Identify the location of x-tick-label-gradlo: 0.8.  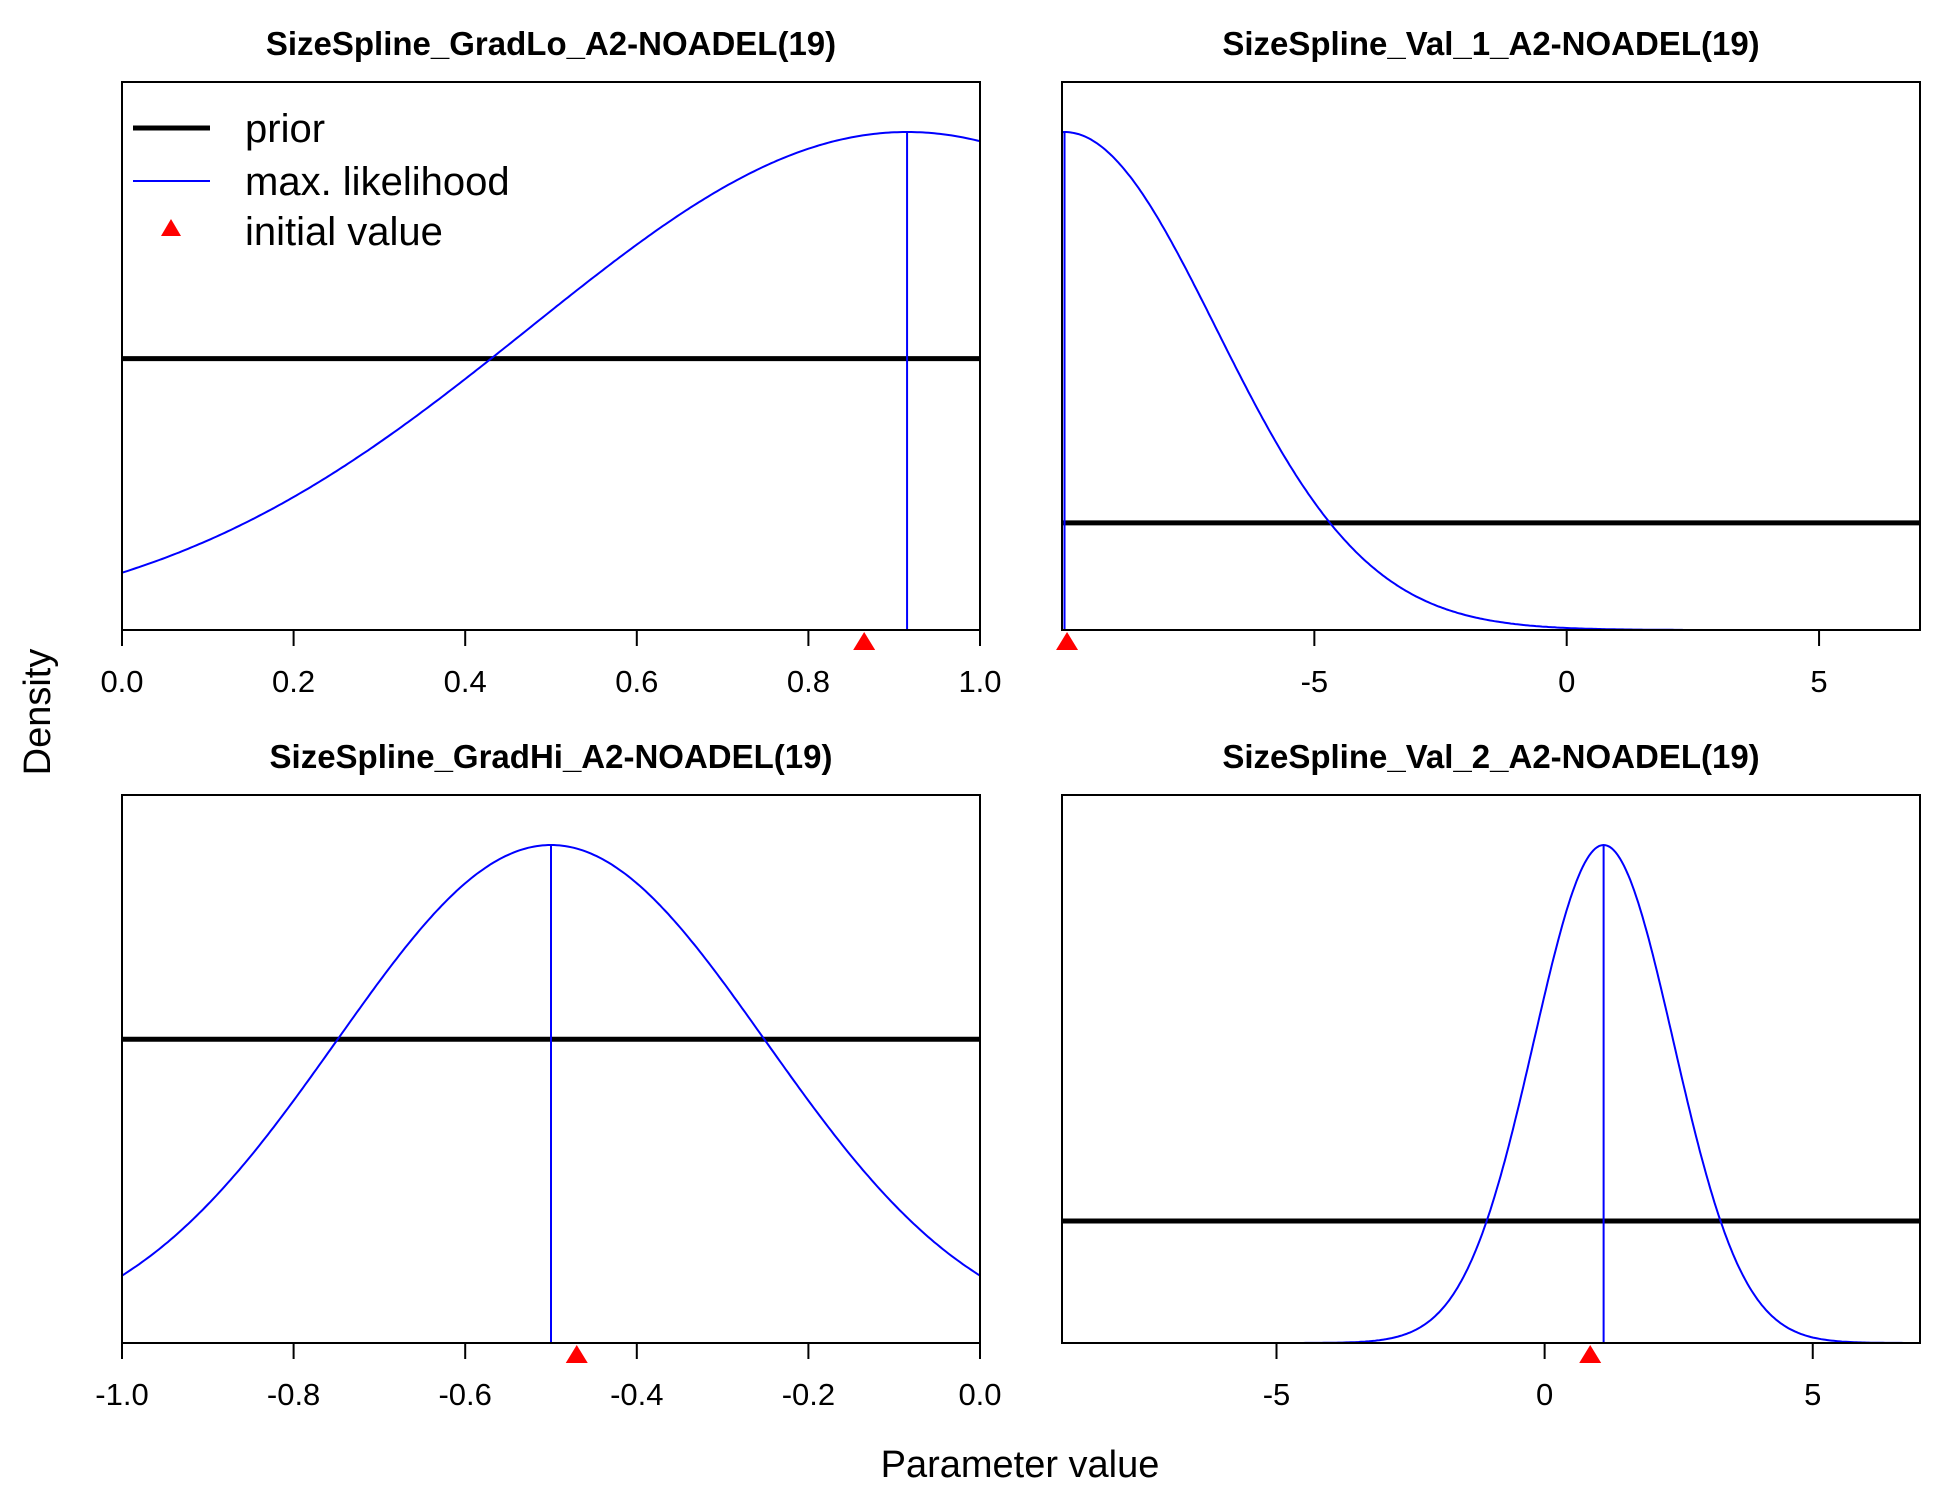
(808, 681).